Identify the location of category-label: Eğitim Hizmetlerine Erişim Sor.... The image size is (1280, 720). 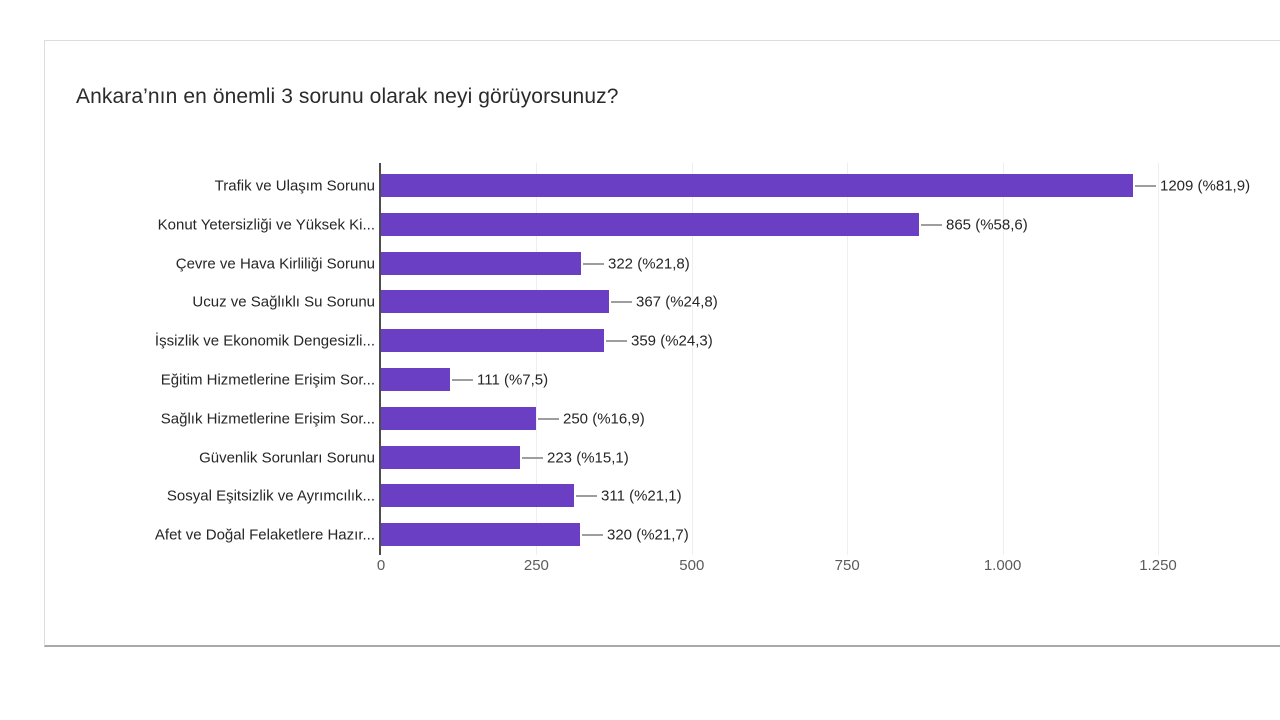
(267, 379).